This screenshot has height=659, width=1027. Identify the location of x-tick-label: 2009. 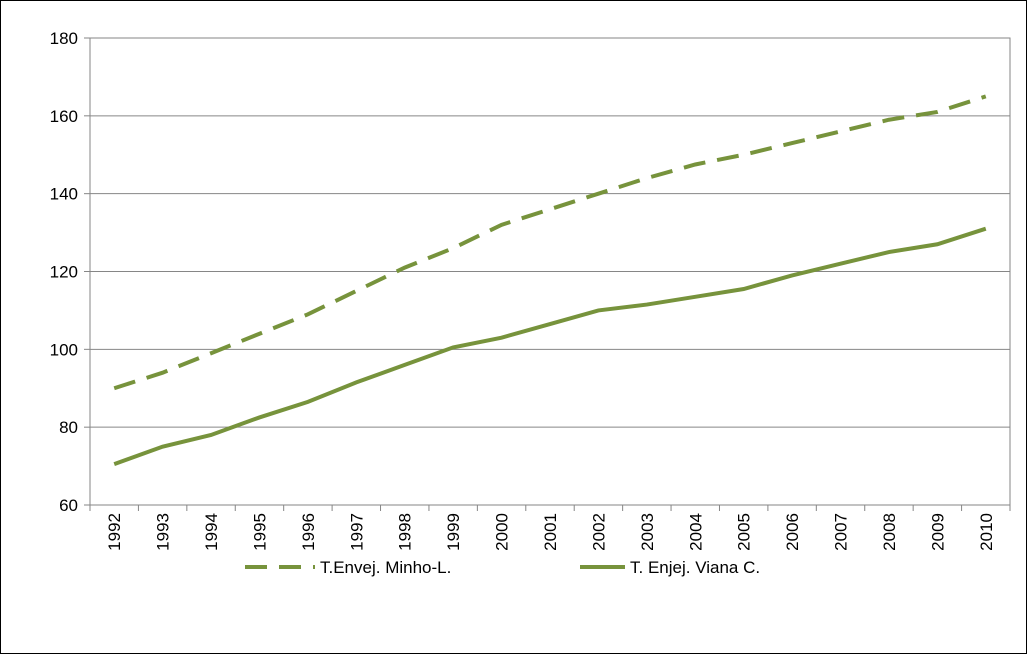
(937, 532).